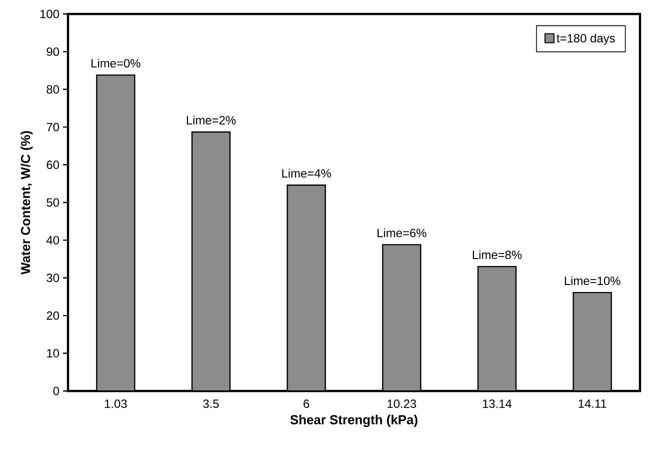 The height and width of the screenshot is (471, 650). What do you see at coordinates (53, 202) in the screenshot?
I see `y-tick-label: 50` at bounding box center [53, 202].